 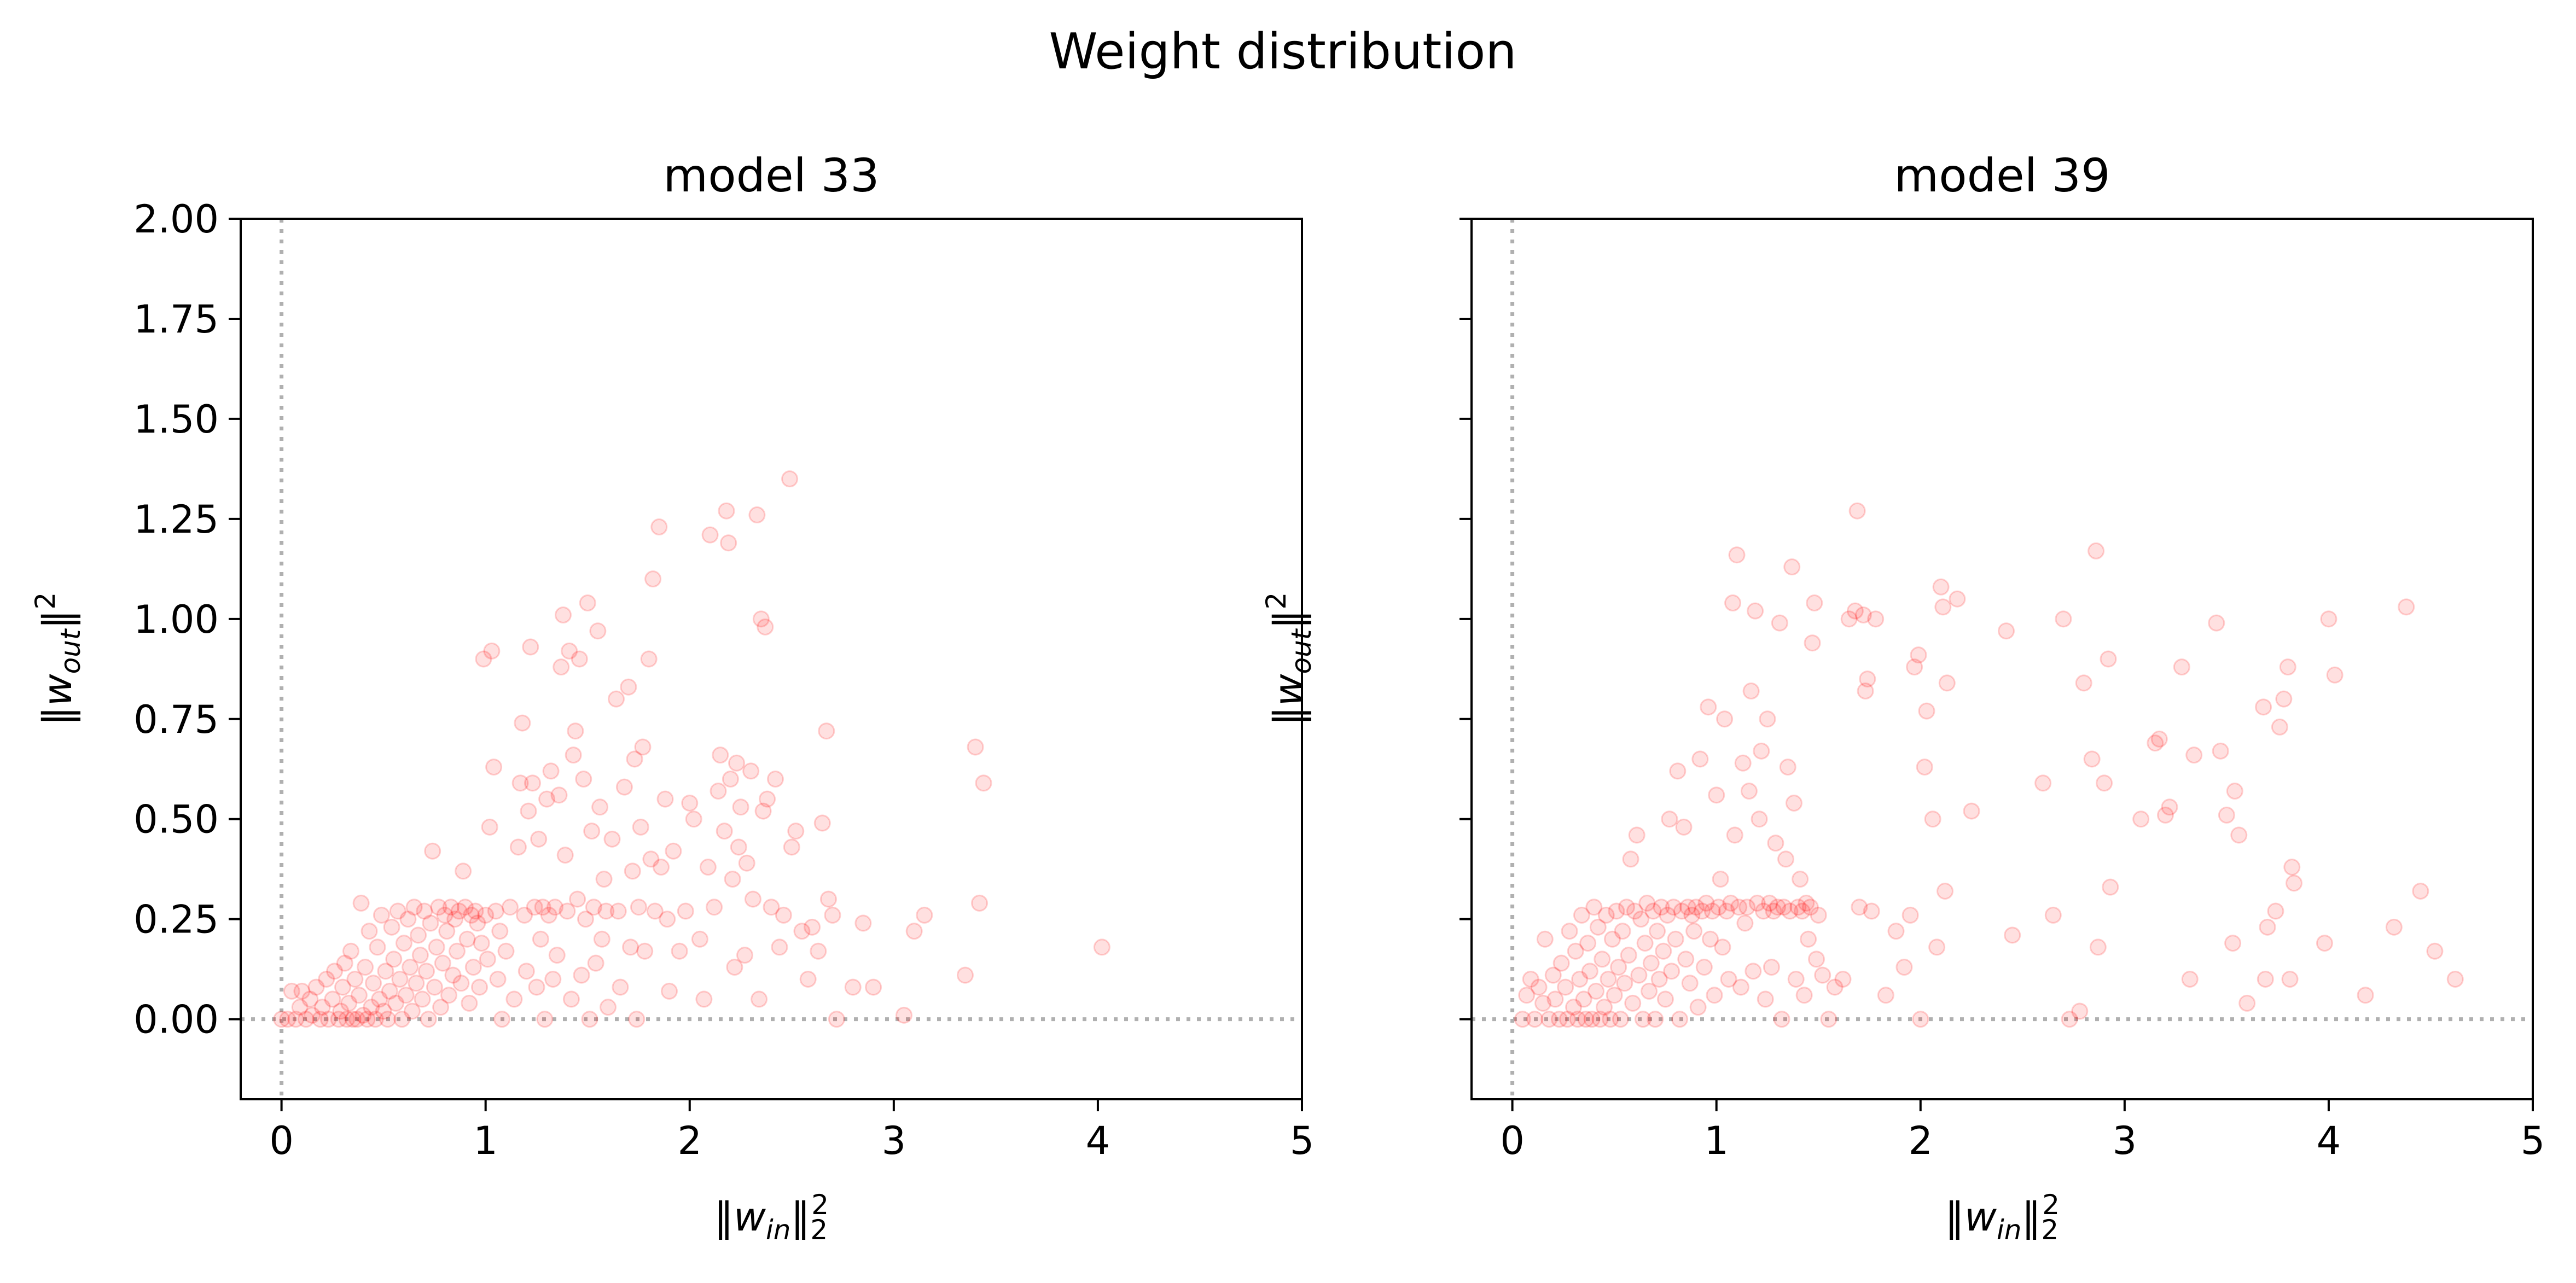 I want to click on x-tick-label: 3, so click(x=894, y=1140).